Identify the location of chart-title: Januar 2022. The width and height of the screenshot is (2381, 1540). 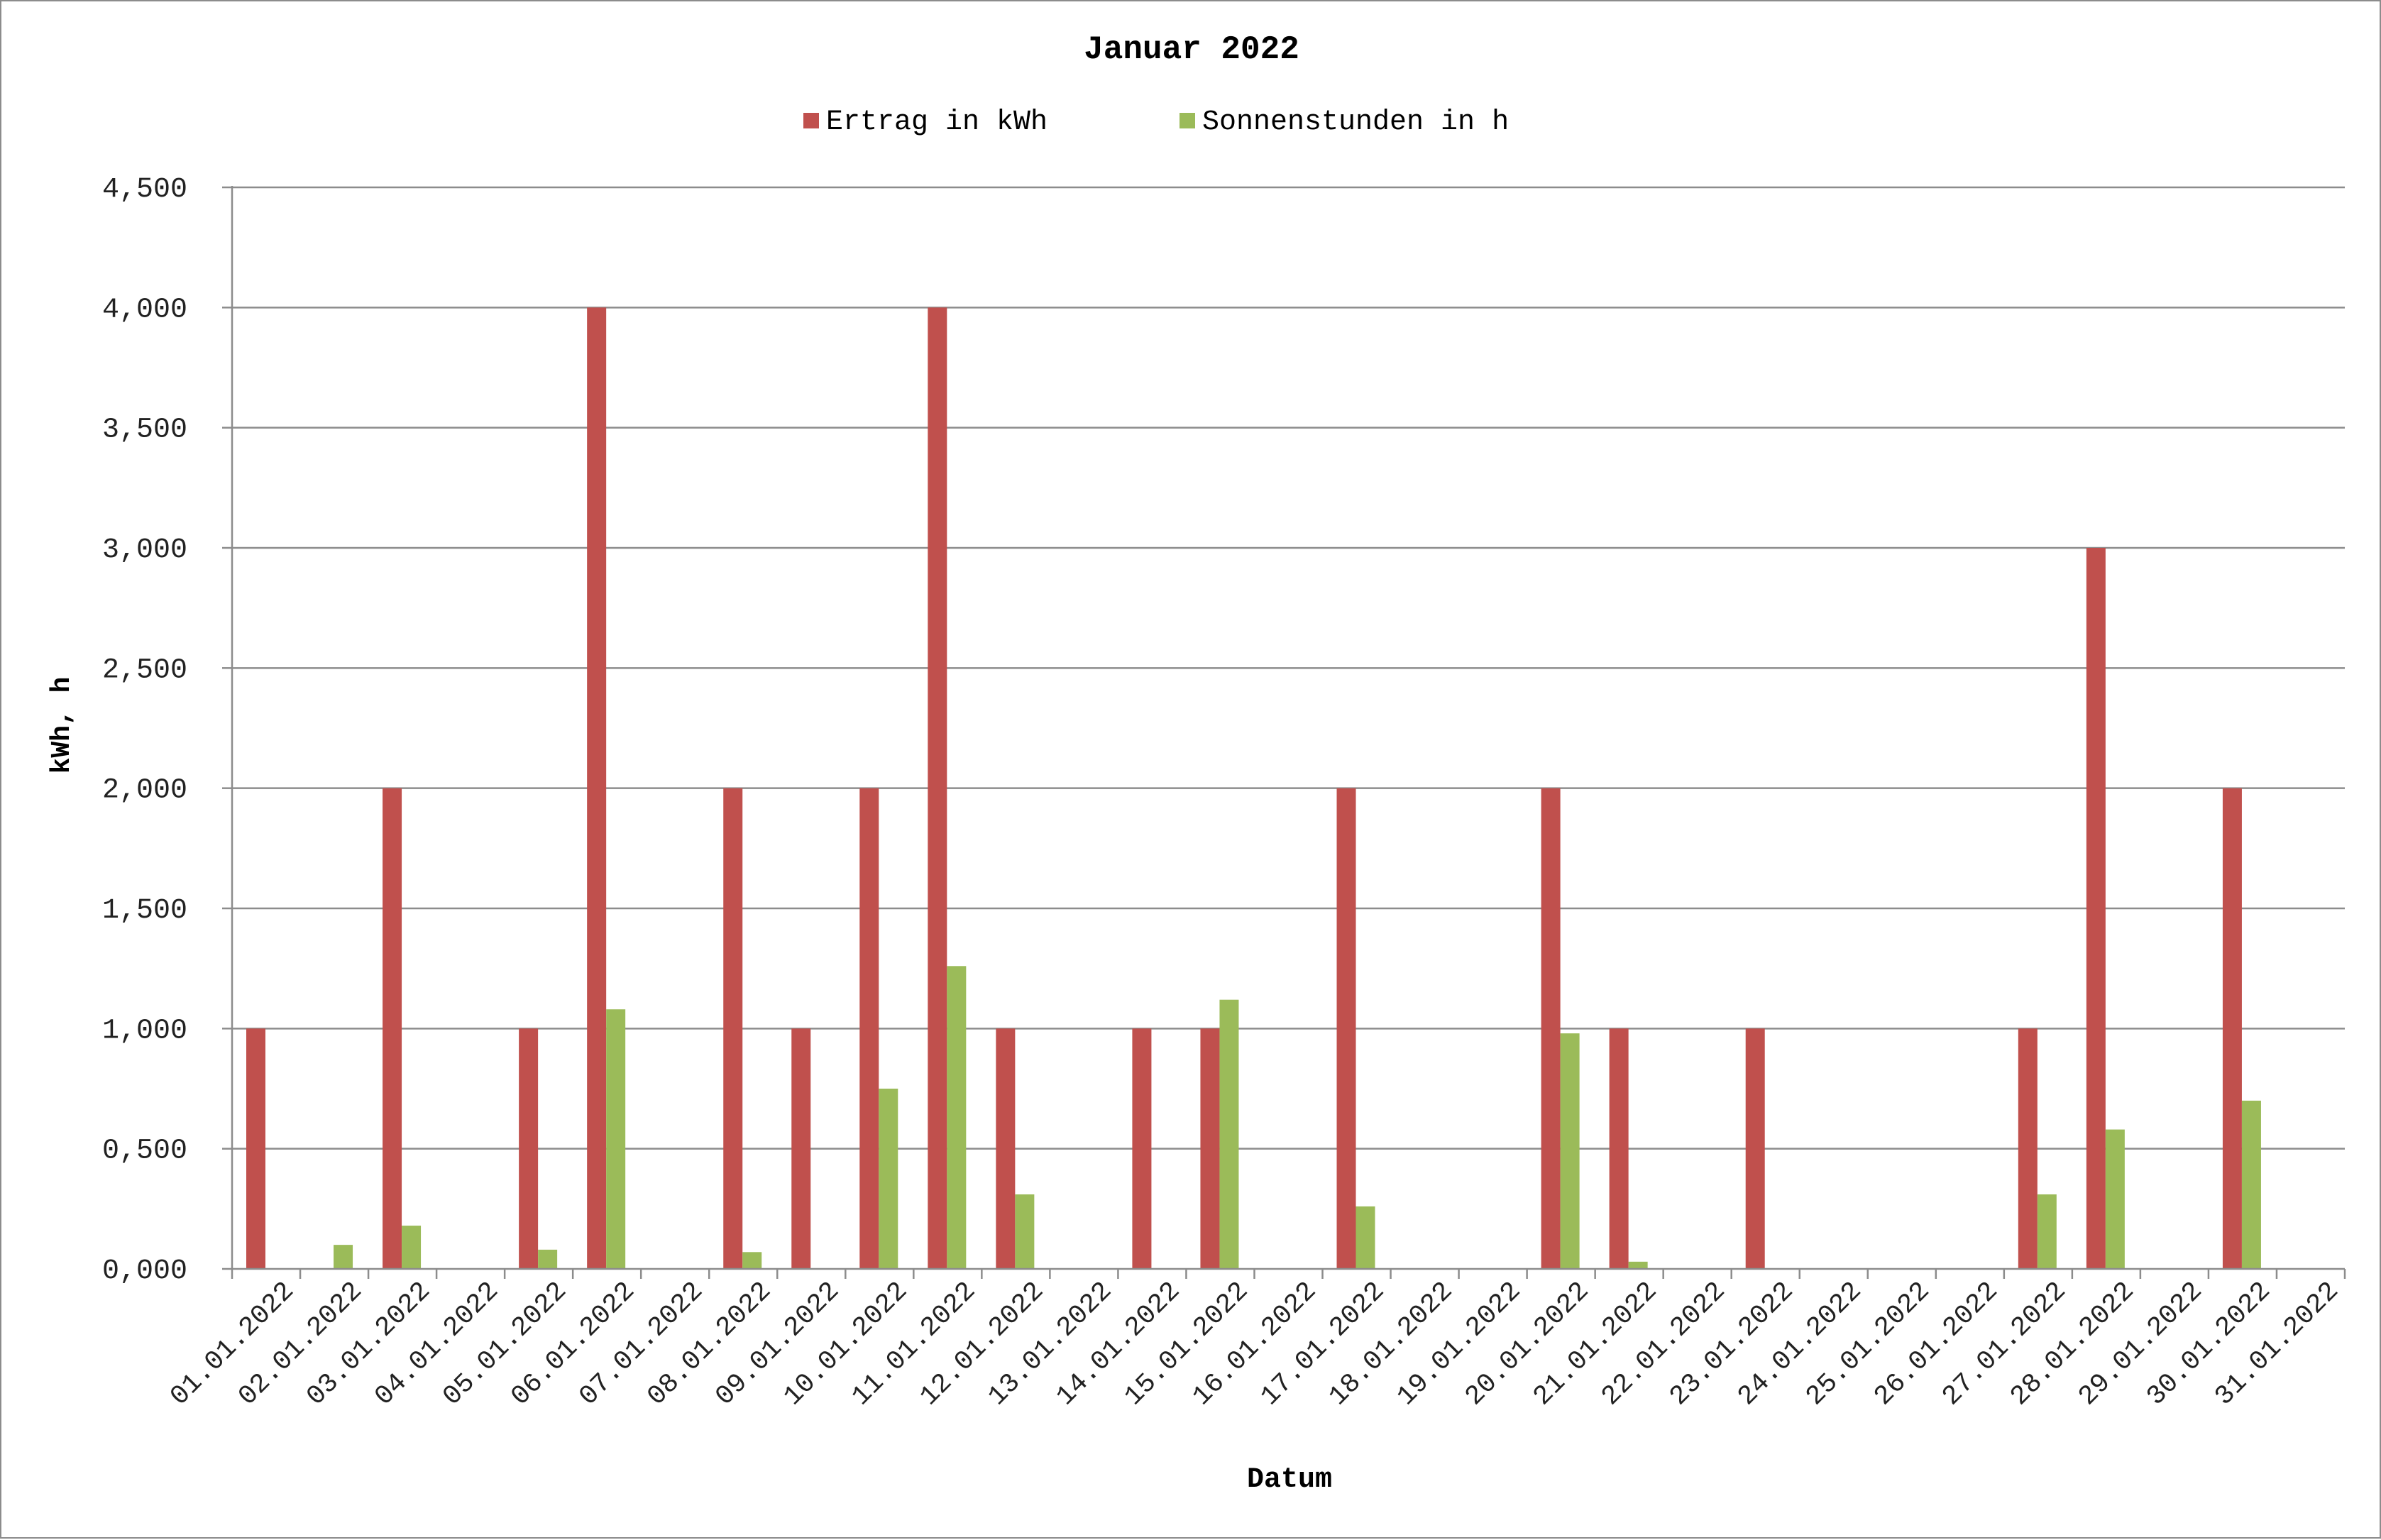
(1191, 49).